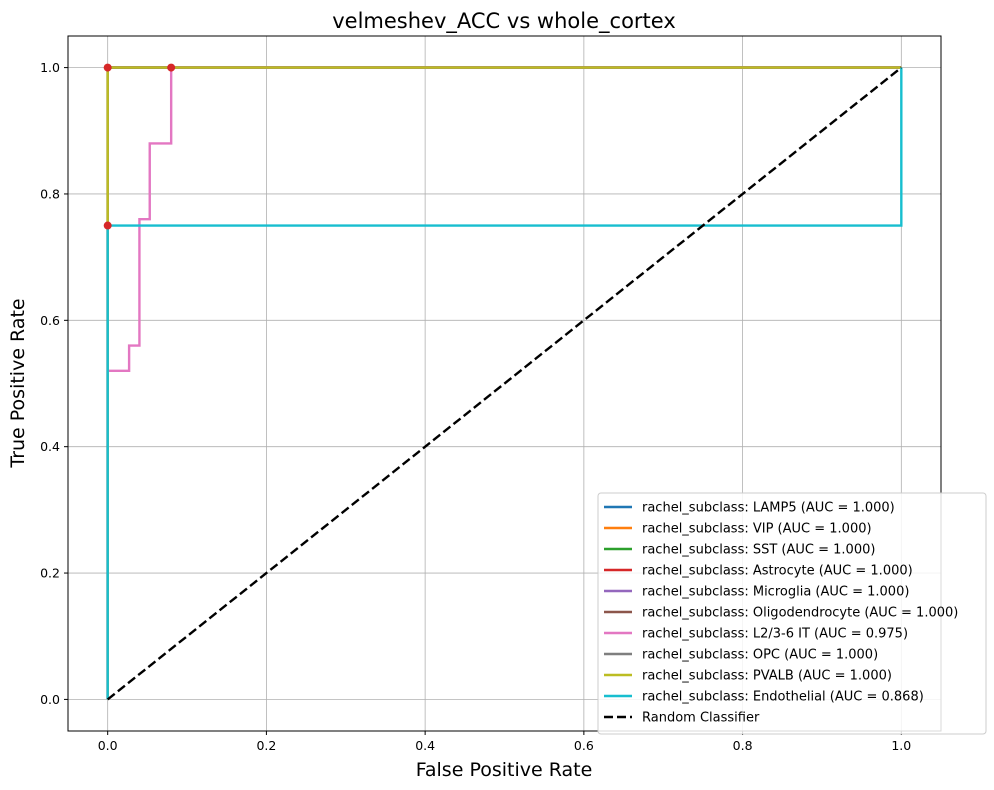  What do you see at coordinates (767, 676) in the screenshot?
I see `legend-label: rachel_subclass: PVALB (AUC = 1.000)` at bounding box center [767, 676].